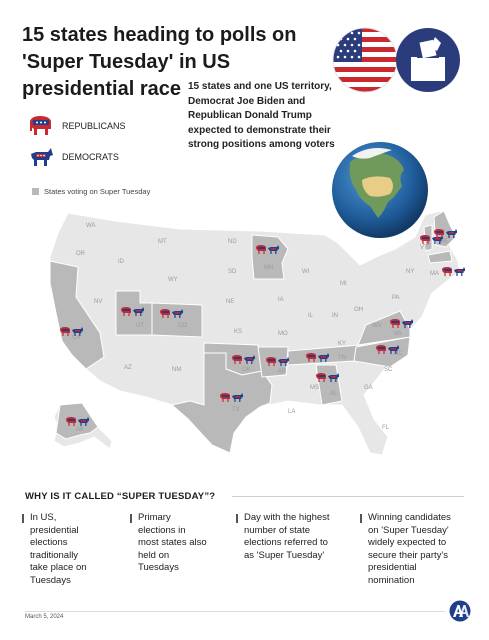 The width and height of the screenshot is (489, 640). Describe the element at coordinates (459, 271) in the screenshot. I see `donkey-icon-ma` at that location.